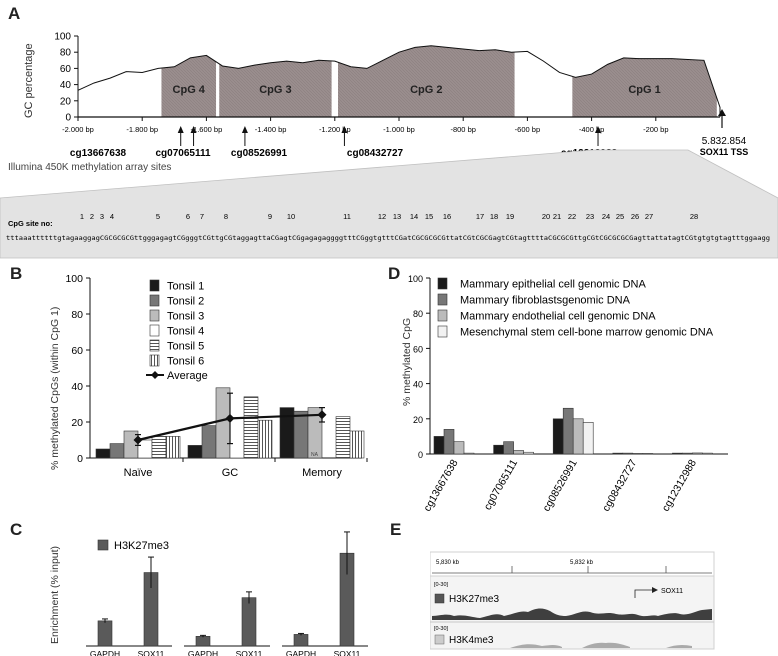 This screenshot has height=656, width=778. What do you see at coordinates (418, 314) in the screenshot?
I see `panel-d-y-tick-label: 80` at bounding box center [418, 314].